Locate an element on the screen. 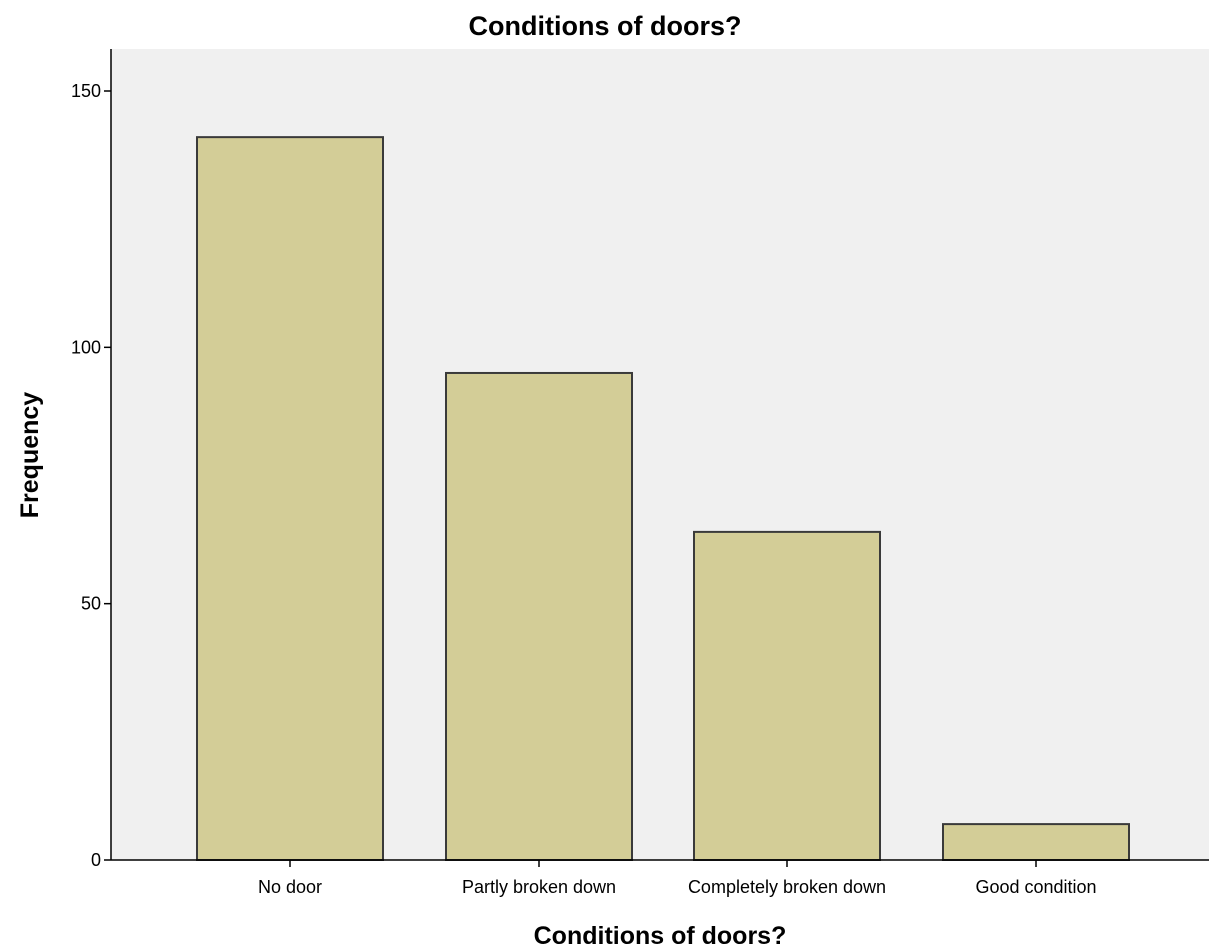 The height and width of the screenshot is (948, 1209). bar-no-door is located at coordinates (290, 498).